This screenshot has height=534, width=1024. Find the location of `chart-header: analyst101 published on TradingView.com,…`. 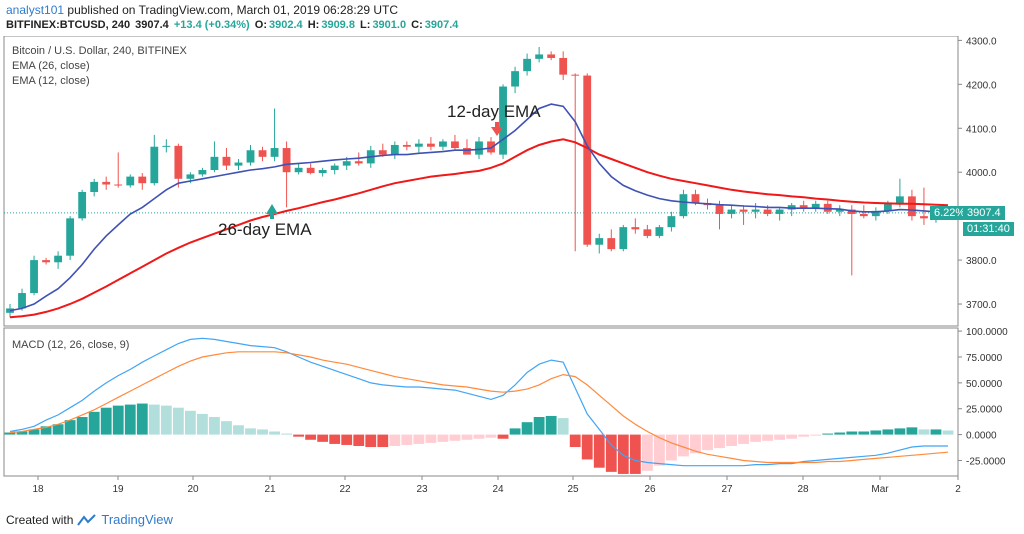

chart-header: analyst101 published on TradingView.com,… is located at coordinates (512, 18).